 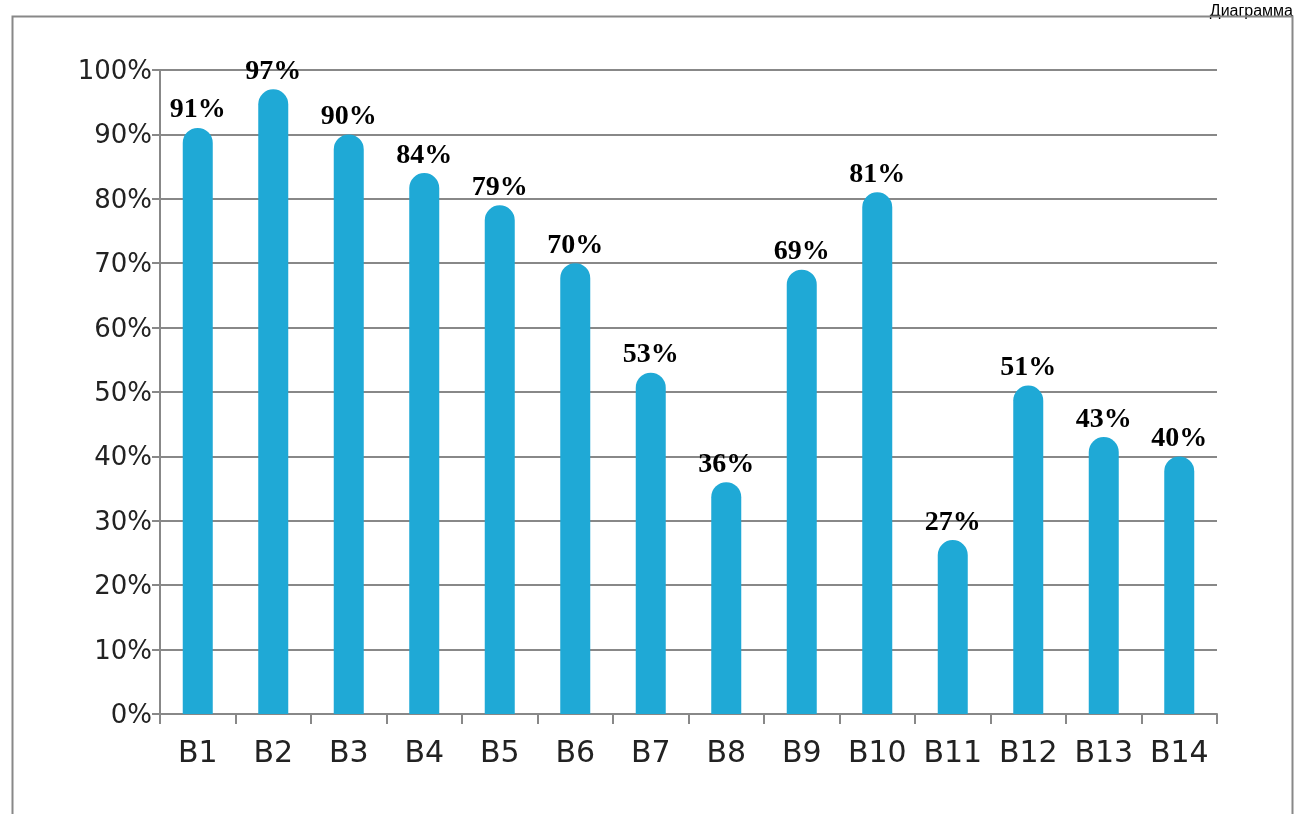 What do you see at coordinates (877, 751) in the screenshot?
I see `x-tick-label: B10` at bounding box center [877, 751].